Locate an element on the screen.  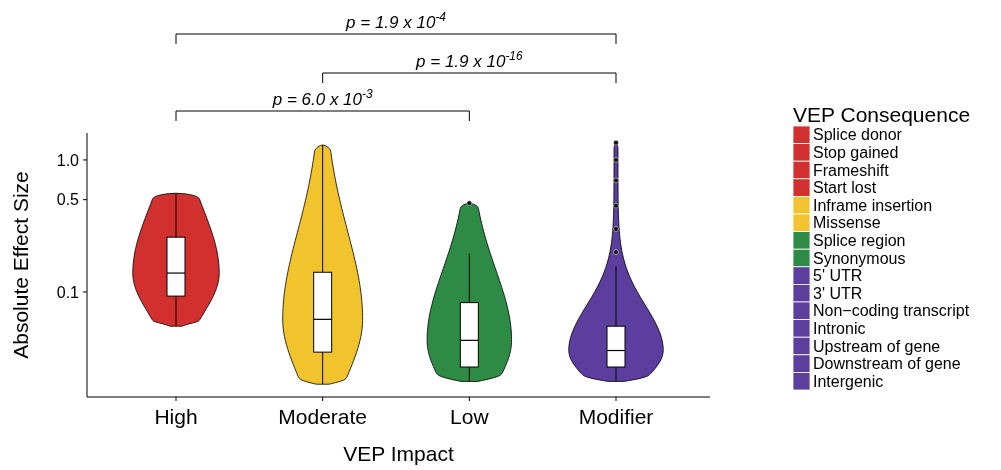
x-tick-label: Moderate is located at coordinates (323, 416).